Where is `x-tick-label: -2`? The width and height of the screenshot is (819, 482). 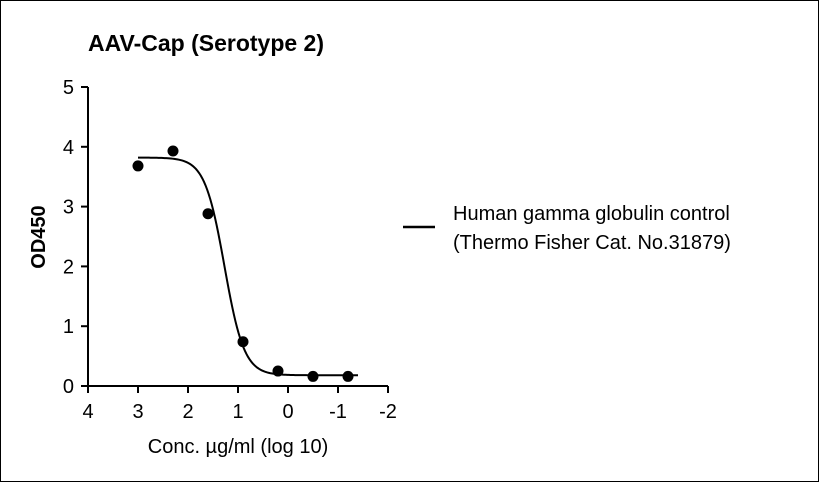 x-tick-label: -2 is located at coordinates (388, 412).